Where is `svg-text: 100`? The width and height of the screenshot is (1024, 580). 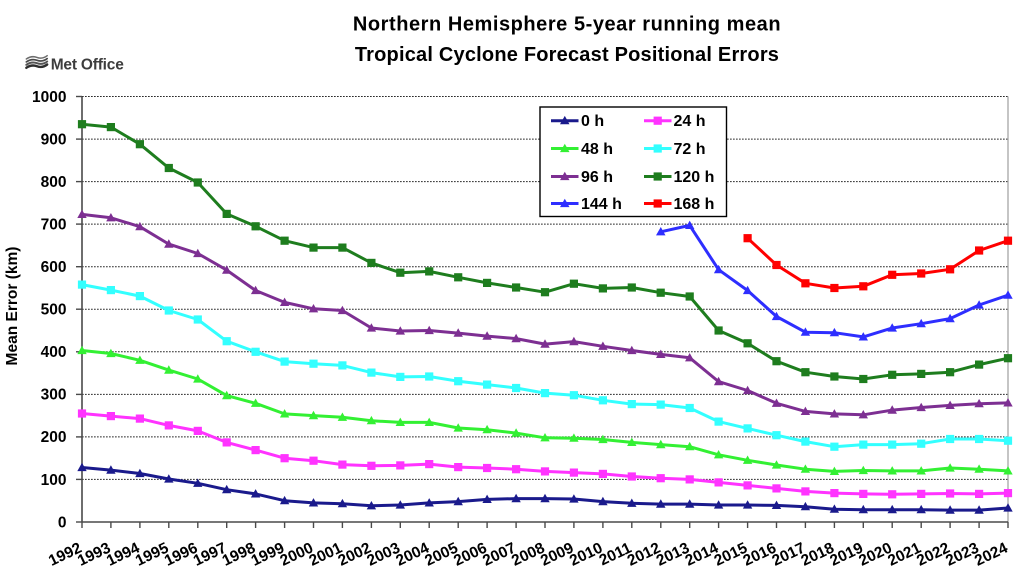 svg-text: 100 is located at coordinates (54, 480).